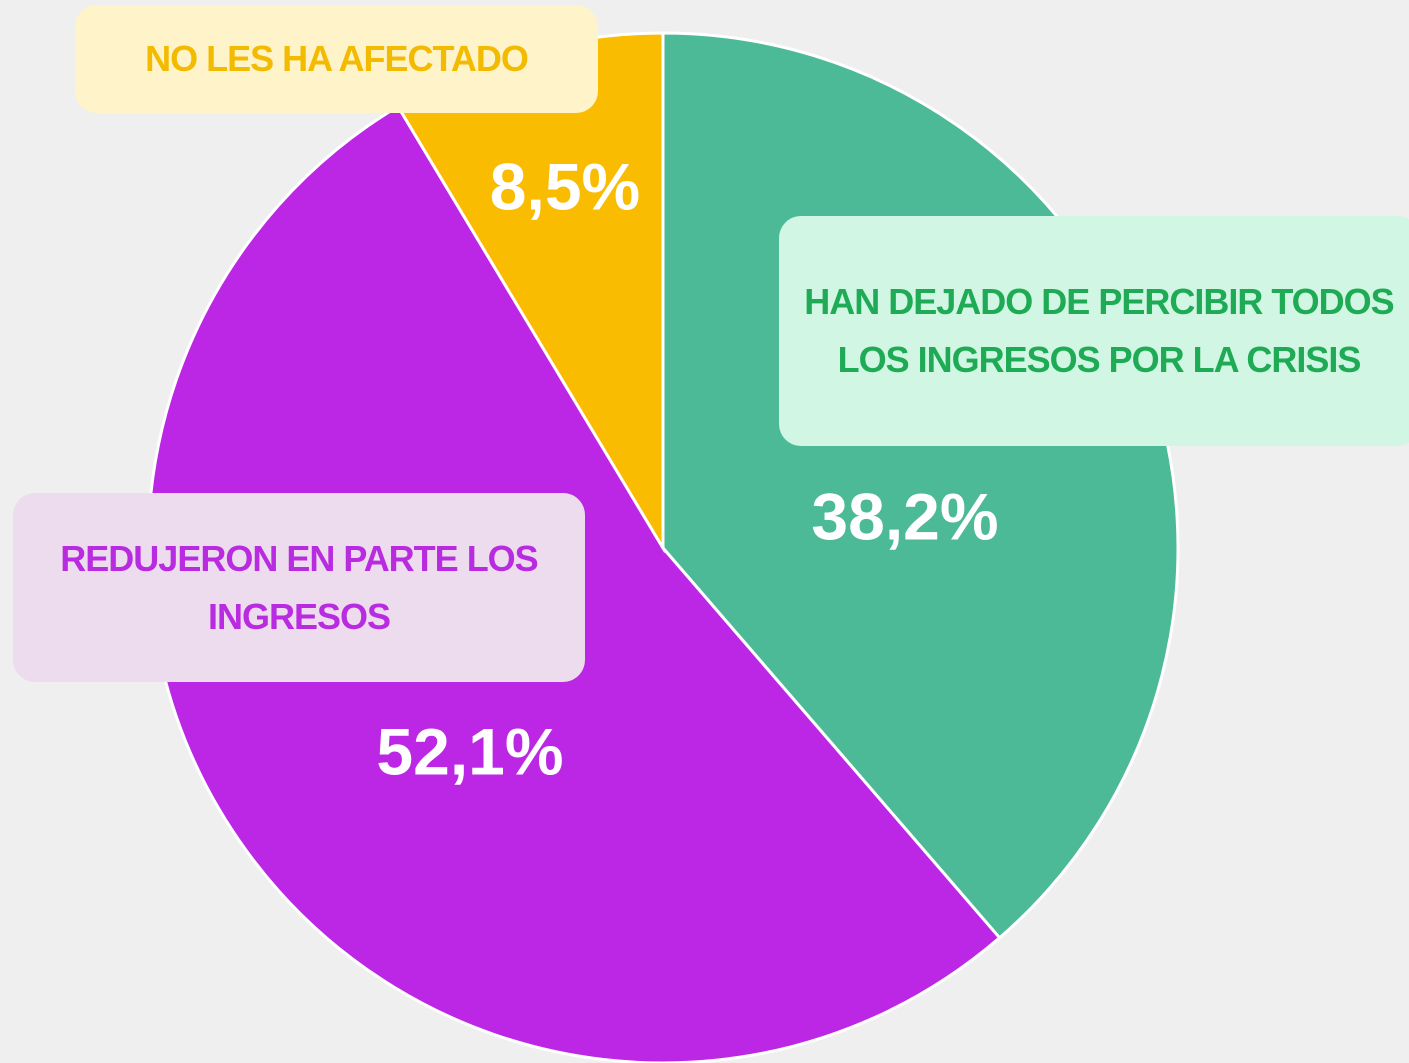 The width and height of the screenshot is (1409, 1063). Describe the element at coordinates (904, 516) in the screenshot. I see `value-label: 38,2%` at that location.